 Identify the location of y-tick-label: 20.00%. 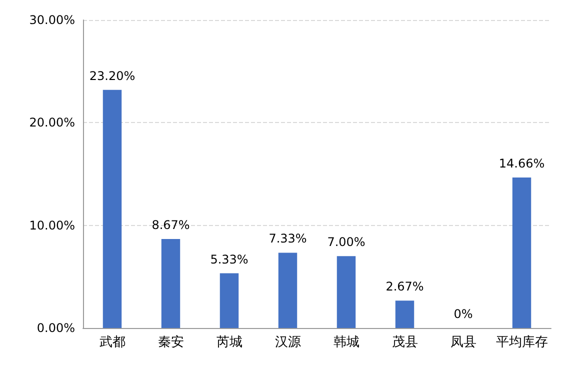
(52, 123).